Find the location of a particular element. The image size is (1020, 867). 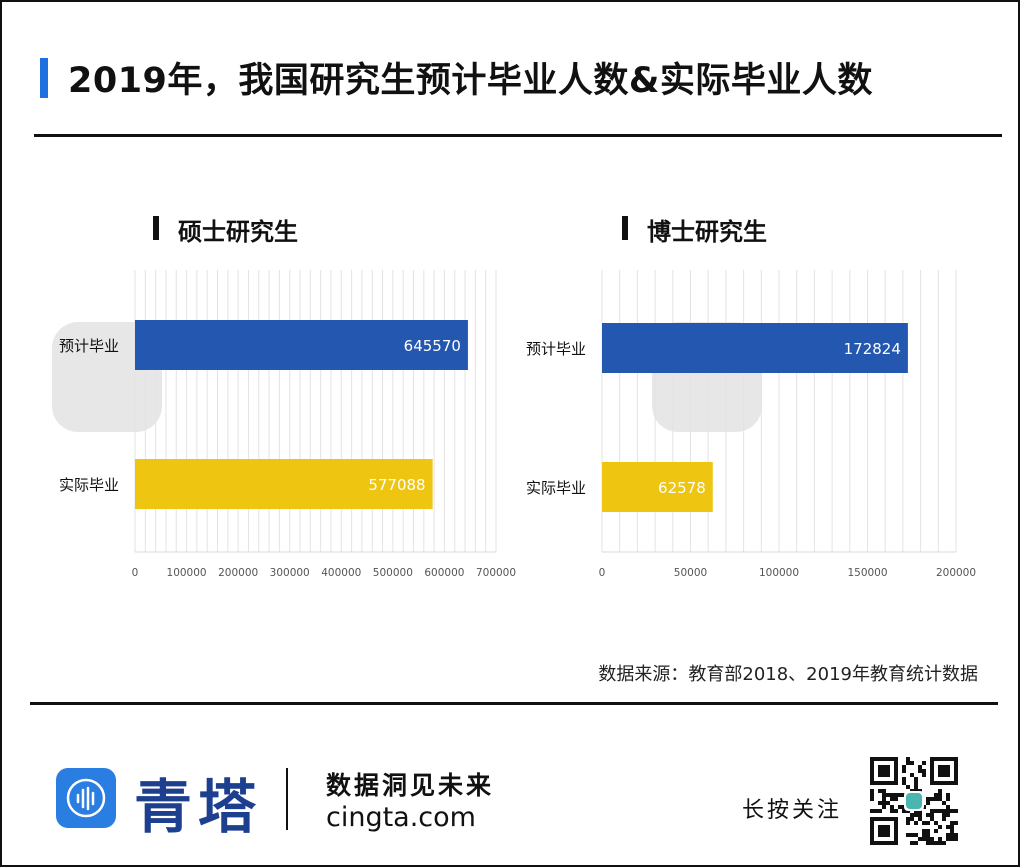

doctor-tick-label: 100000 is located at coordinates (779, 573).